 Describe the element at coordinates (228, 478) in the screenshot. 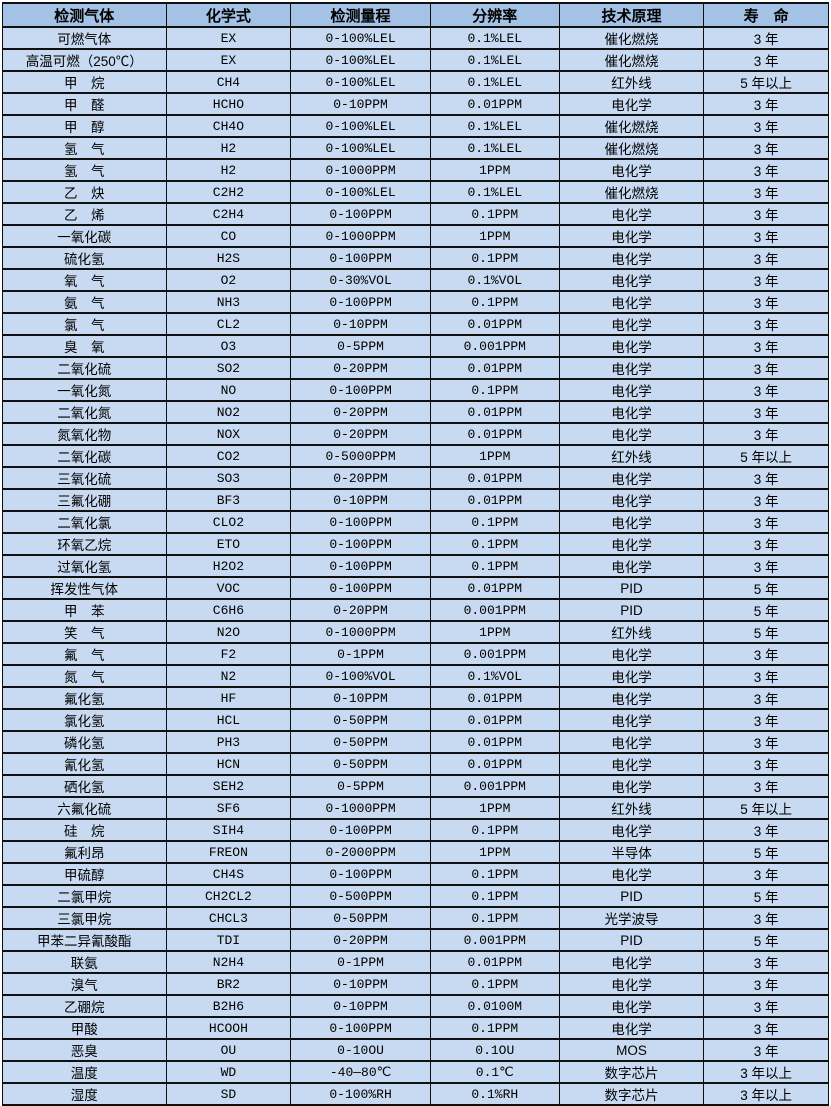

I see `cell-chemical-formula: SO3` at that location.